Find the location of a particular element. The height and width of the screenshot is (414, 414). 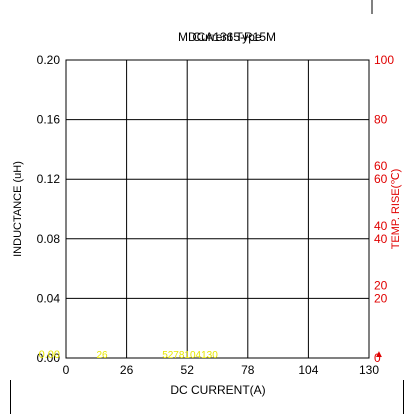

y-tick-labels: 0.00 0.04 0.08 0.12 0.16 0.20 is located at coordinates (49, 209).